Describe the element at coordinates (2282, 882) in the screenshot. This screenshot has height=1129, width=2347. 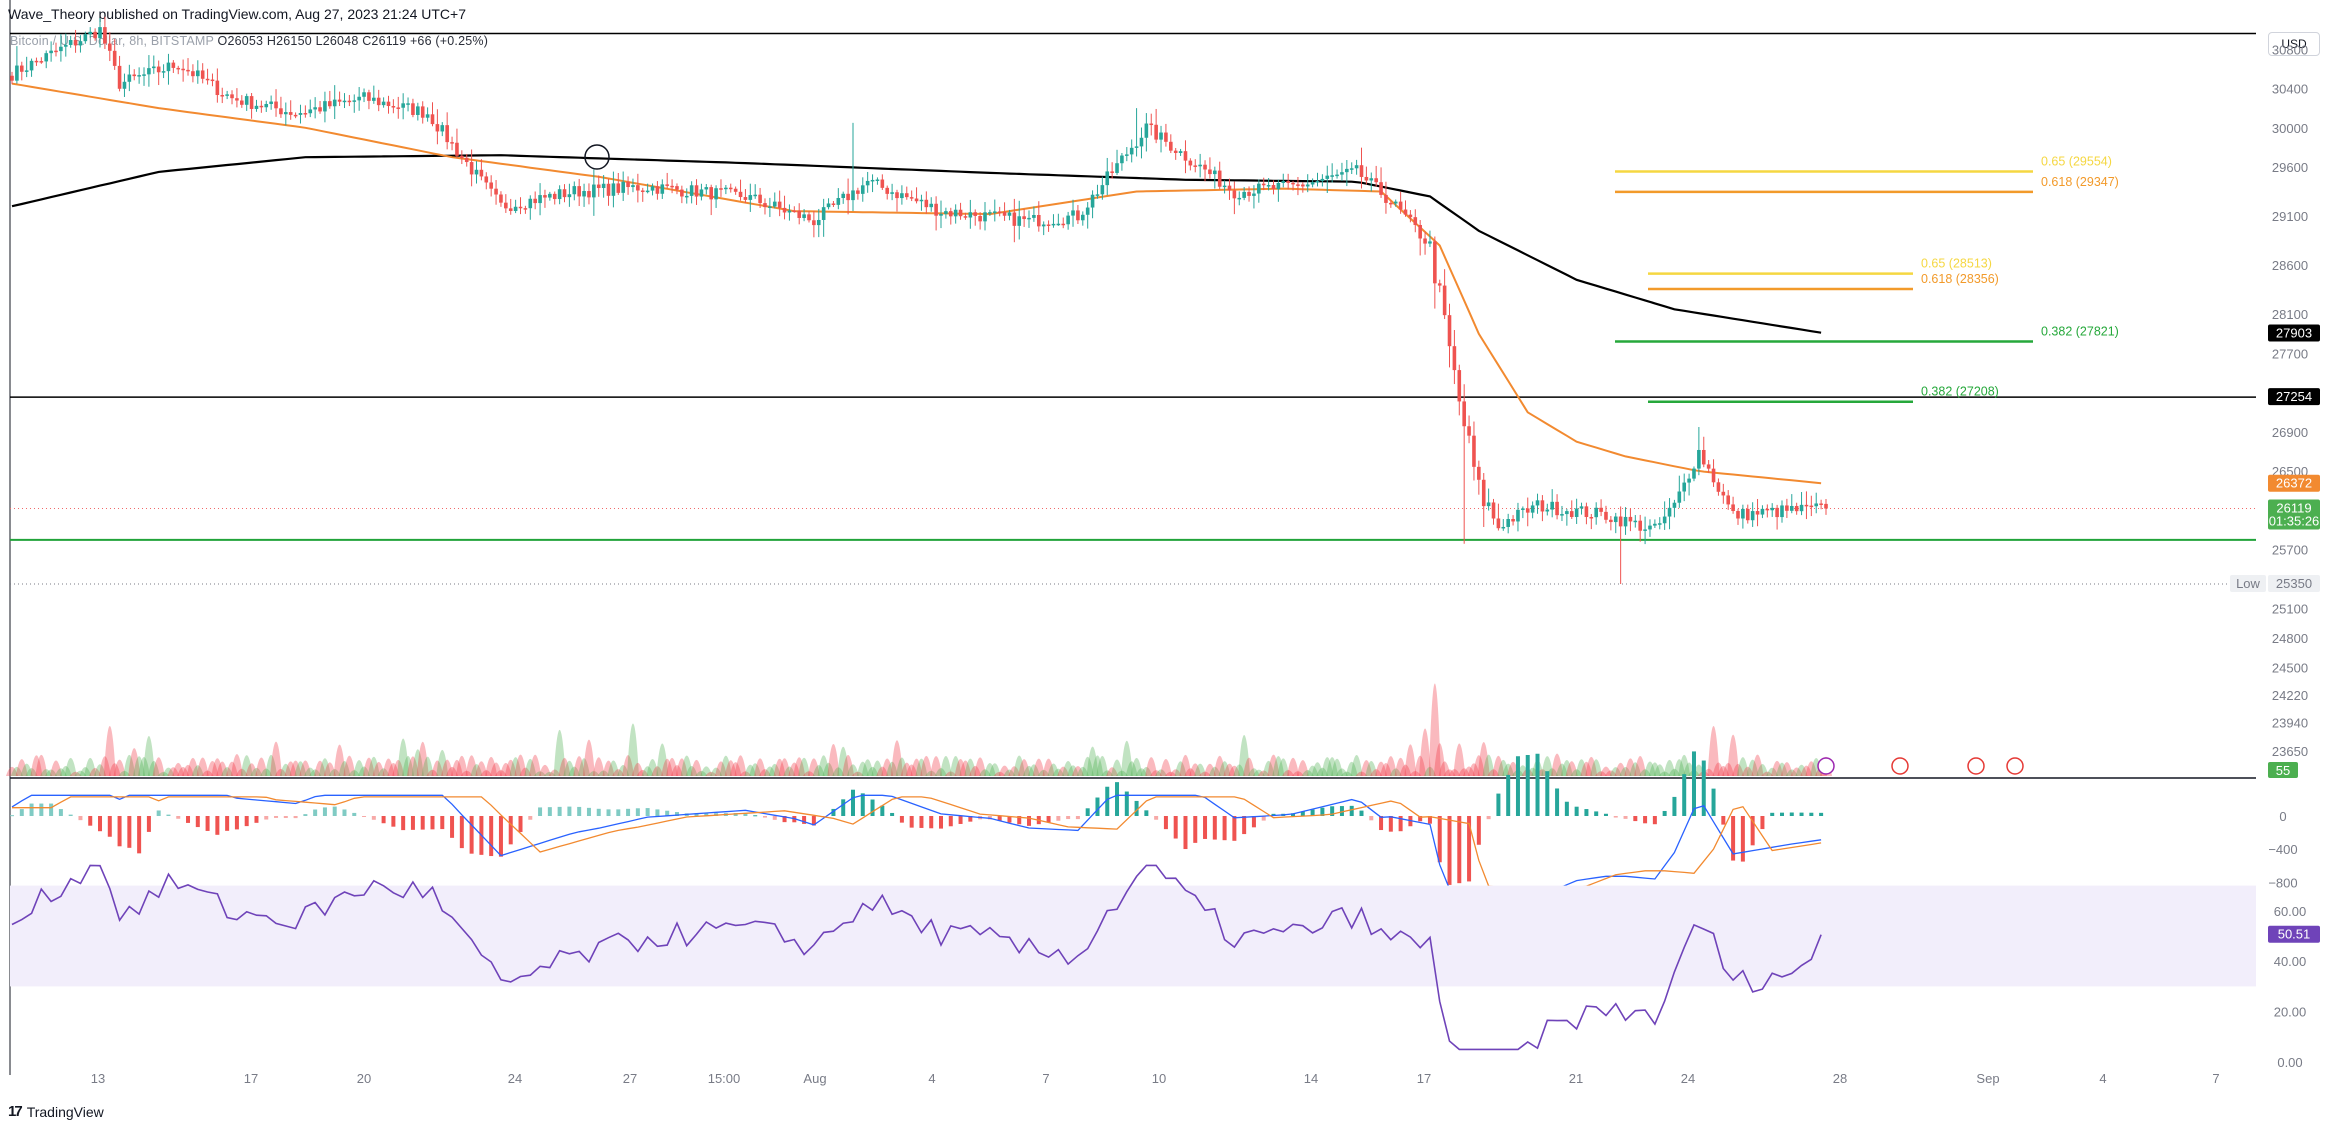
I see `macd-tick-label: −800` at that location.